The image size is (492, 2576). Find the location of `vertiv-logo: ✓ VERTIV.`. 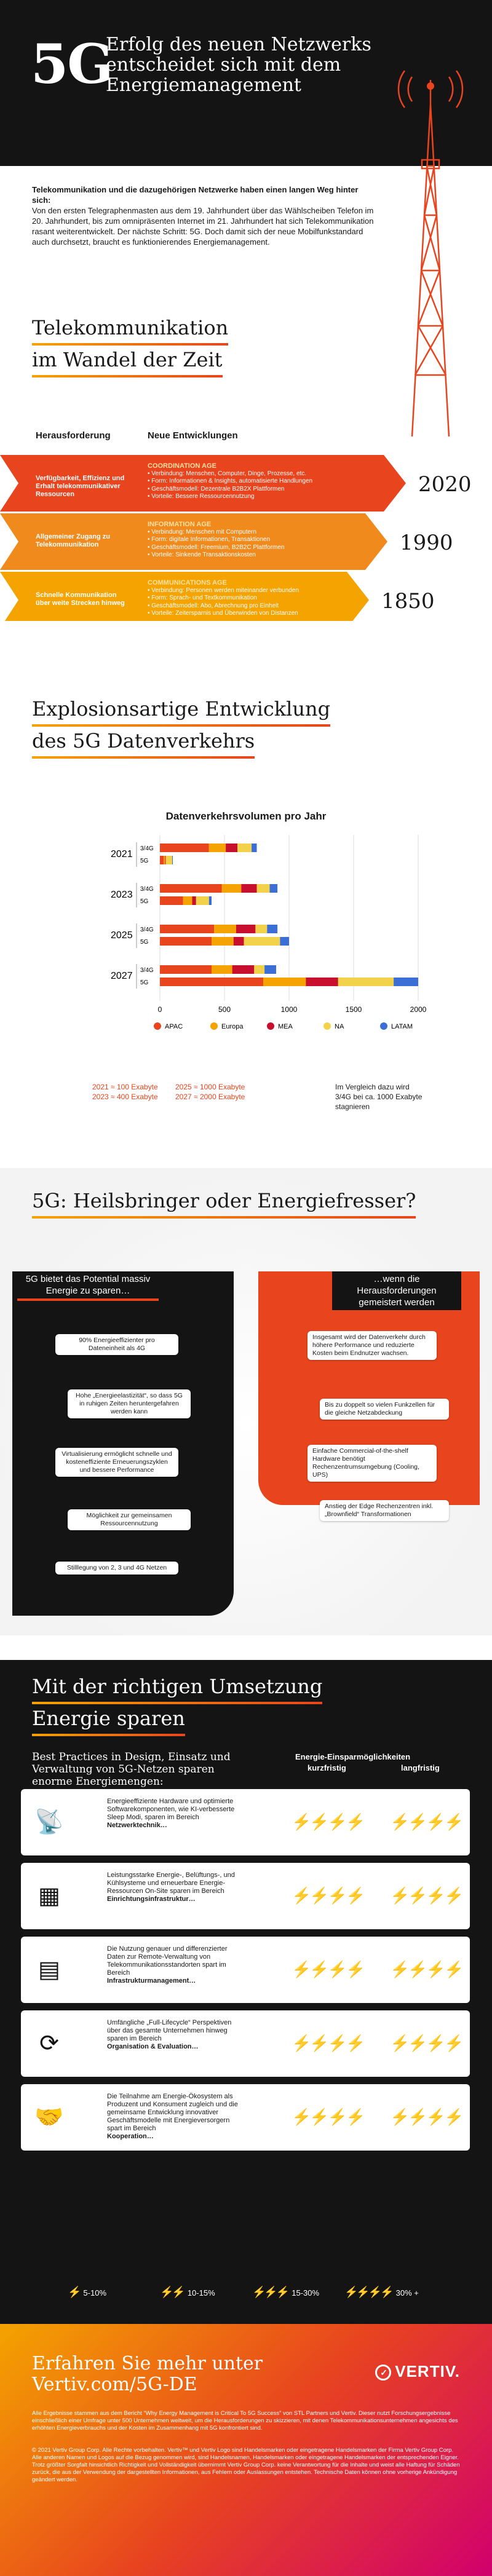

vertiv-logo: ✓ VERTIV. is located at coordinates (417, 2372).